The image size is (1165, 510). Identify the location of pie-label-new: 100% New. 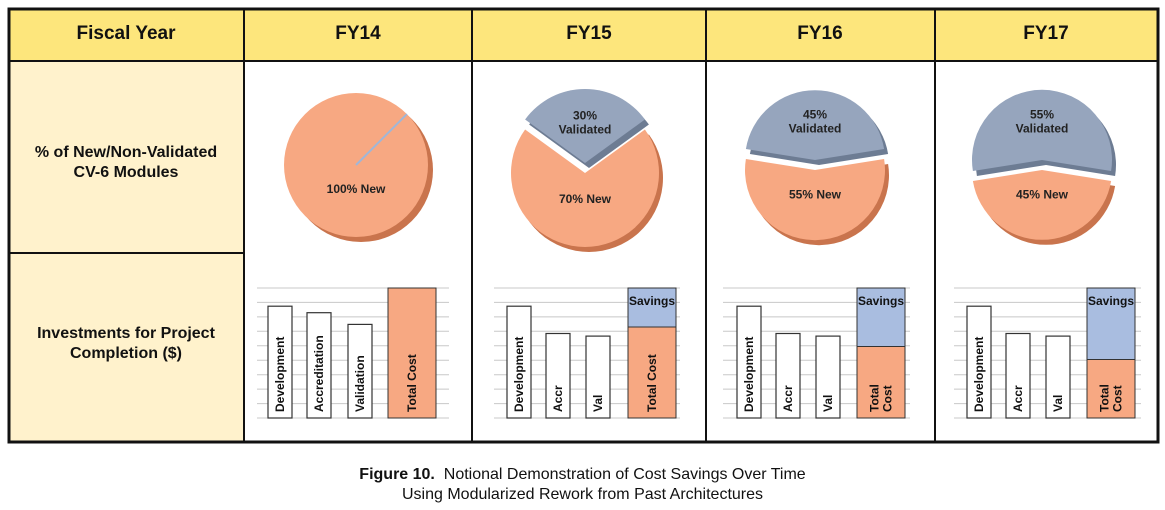
(356, 189).